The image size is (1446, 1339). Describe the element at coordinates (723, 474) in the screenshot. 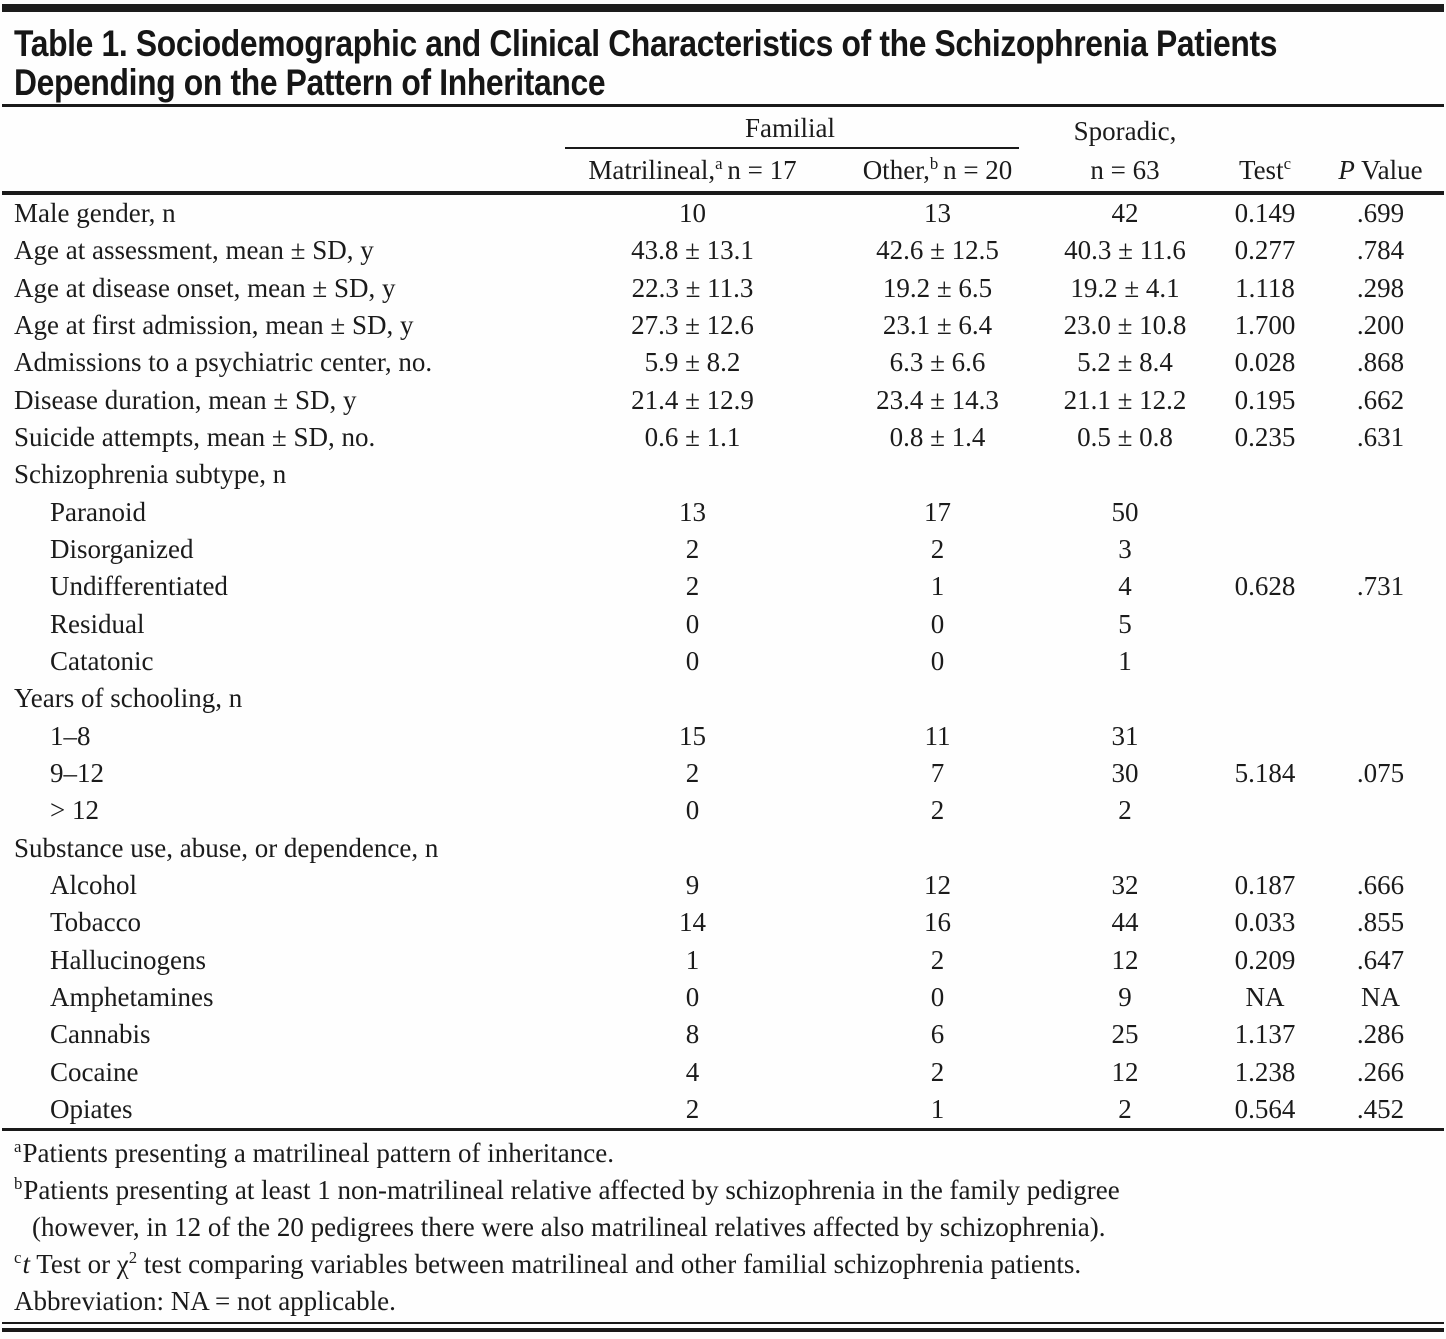

I see `table-row: Schizophrenia subtype, n` at that location.